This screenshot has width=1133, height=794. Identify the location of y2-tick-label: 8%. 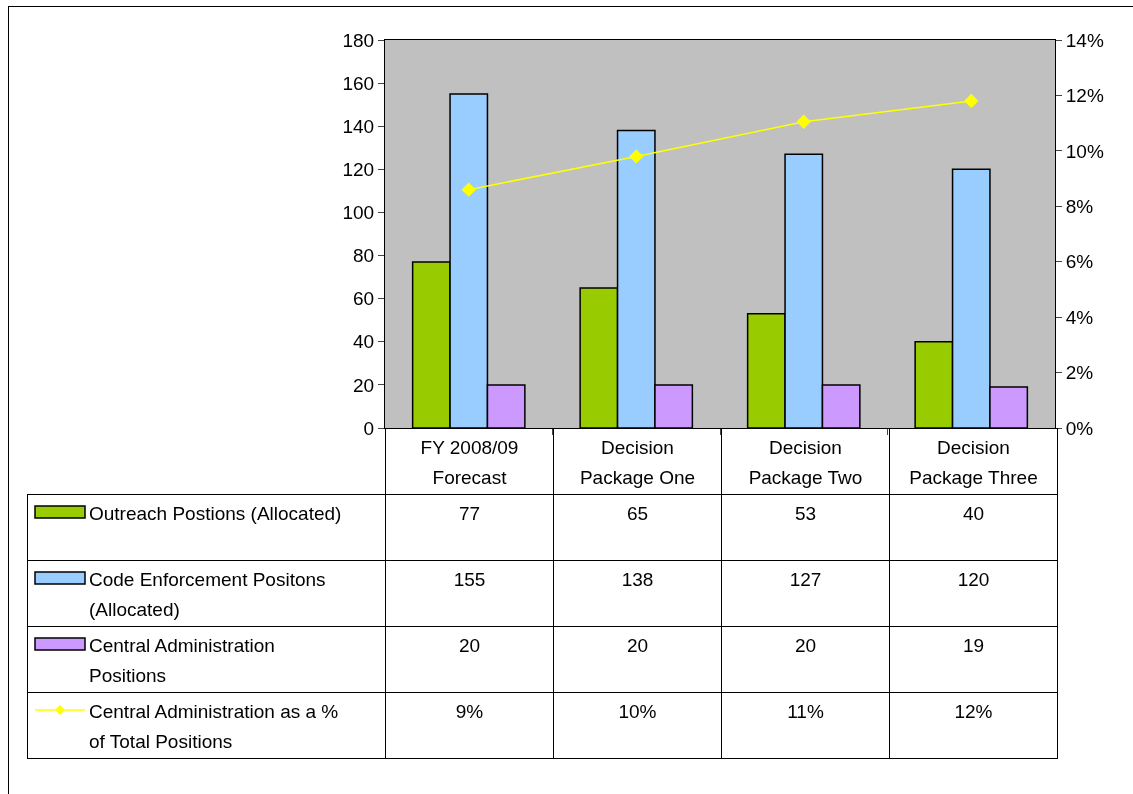
(1079, 206).